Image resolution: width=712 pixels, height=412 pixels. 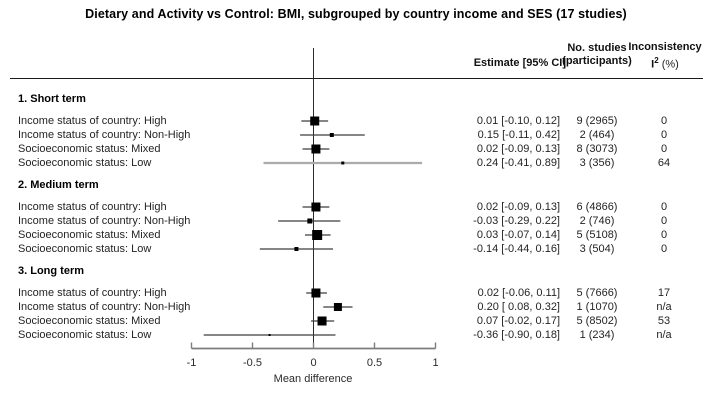 I want to click on subgroup-heading: 3. Long term, so click(x=51, y=271).